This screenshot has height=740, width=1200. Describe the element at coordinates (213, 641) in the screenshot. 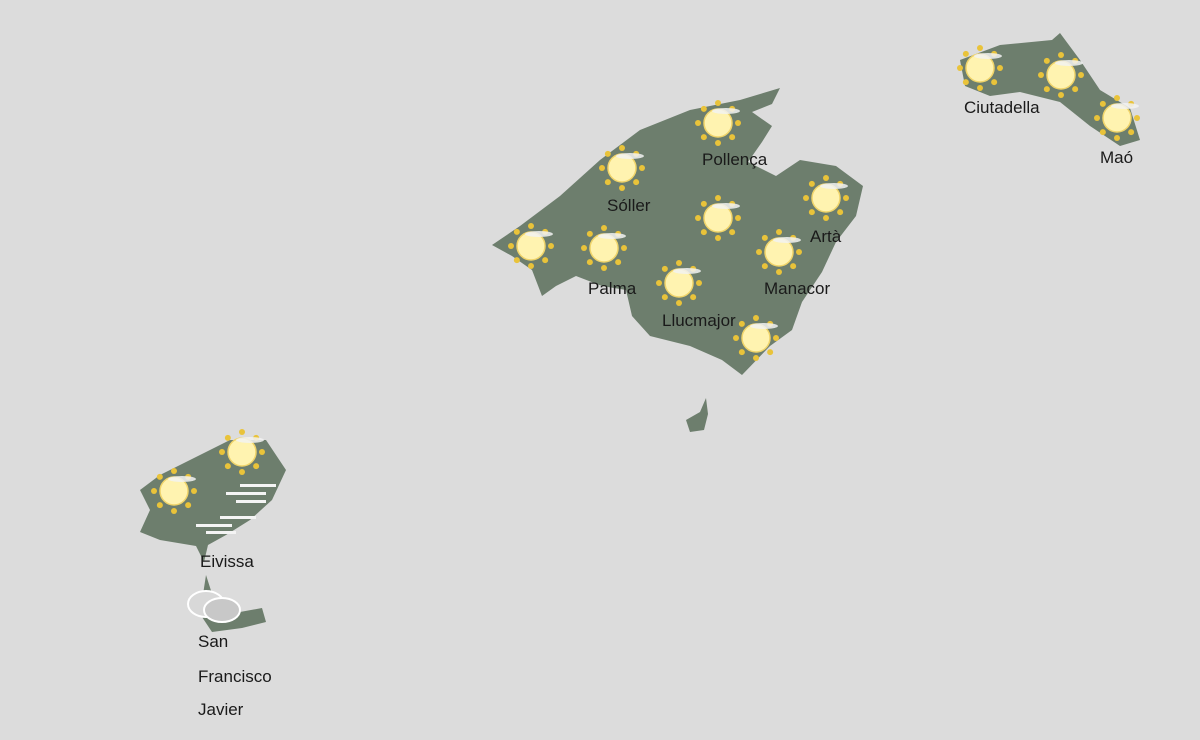

I see `location-label: San` at that location.